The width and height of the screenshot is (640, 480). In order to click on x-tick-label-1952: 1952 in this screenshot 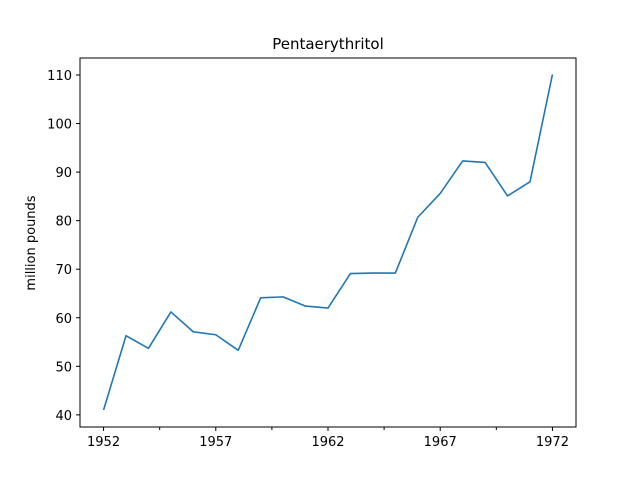, I will do `click(103, 442)`.